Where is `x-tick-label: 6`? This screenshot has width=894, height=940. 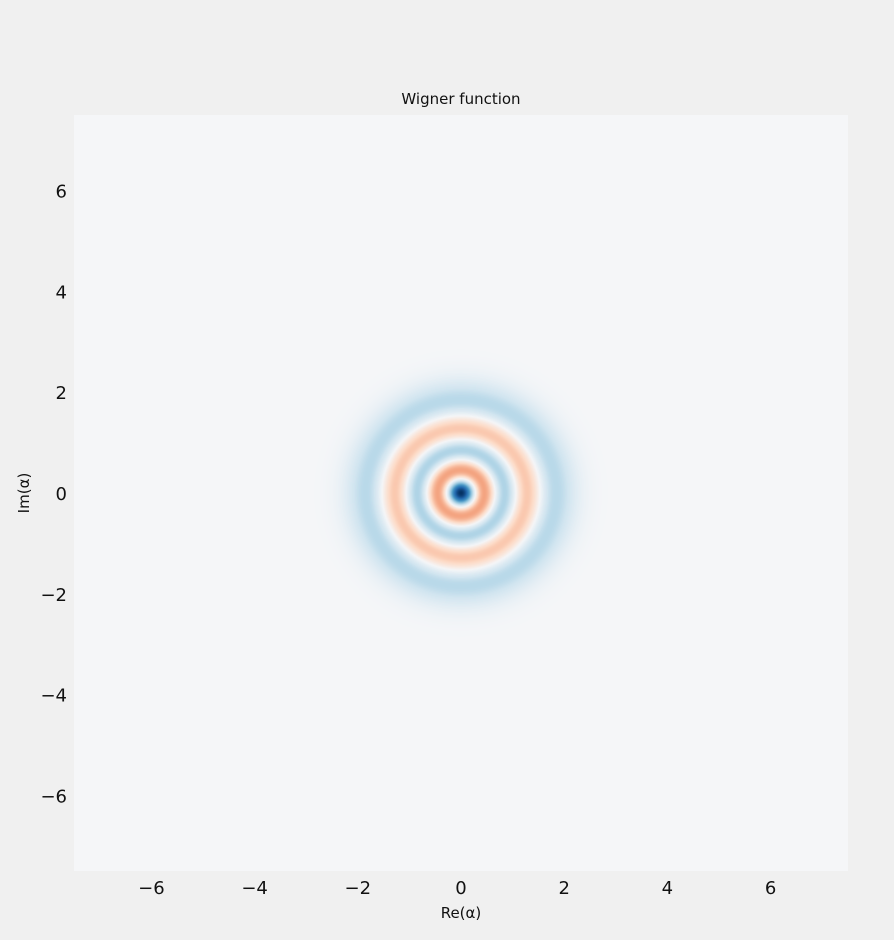
x-tick-label: 6 is located at coordinates (770, 888).